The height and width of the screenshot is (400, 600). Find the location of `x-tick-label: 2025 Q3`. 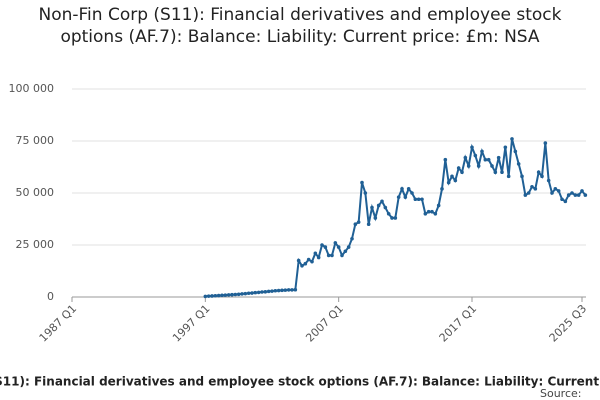

x-tick-label: 2025 Q3 is located at coordinates (568, 323).